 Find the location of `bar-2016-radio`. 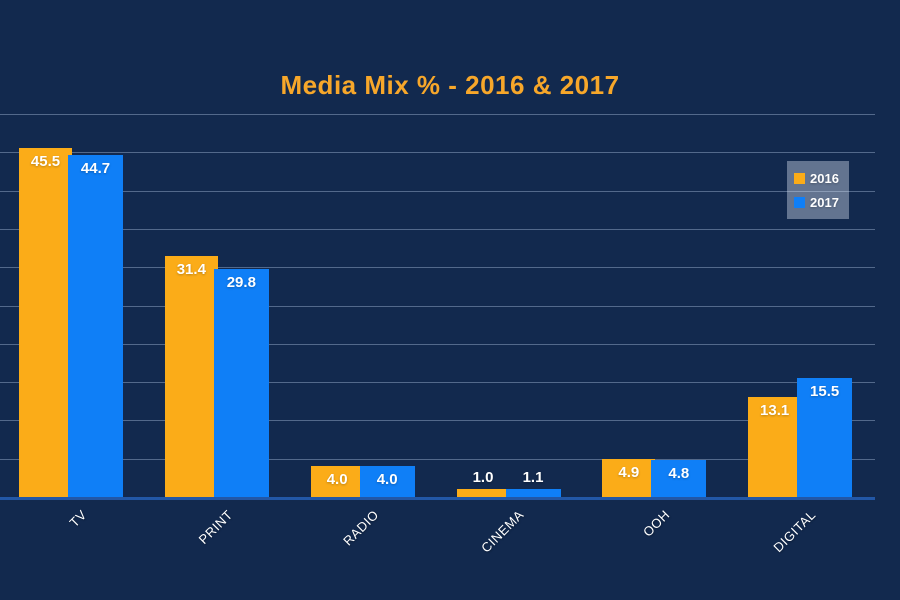

bar-2016-radio is located at coordinates (337, 481).